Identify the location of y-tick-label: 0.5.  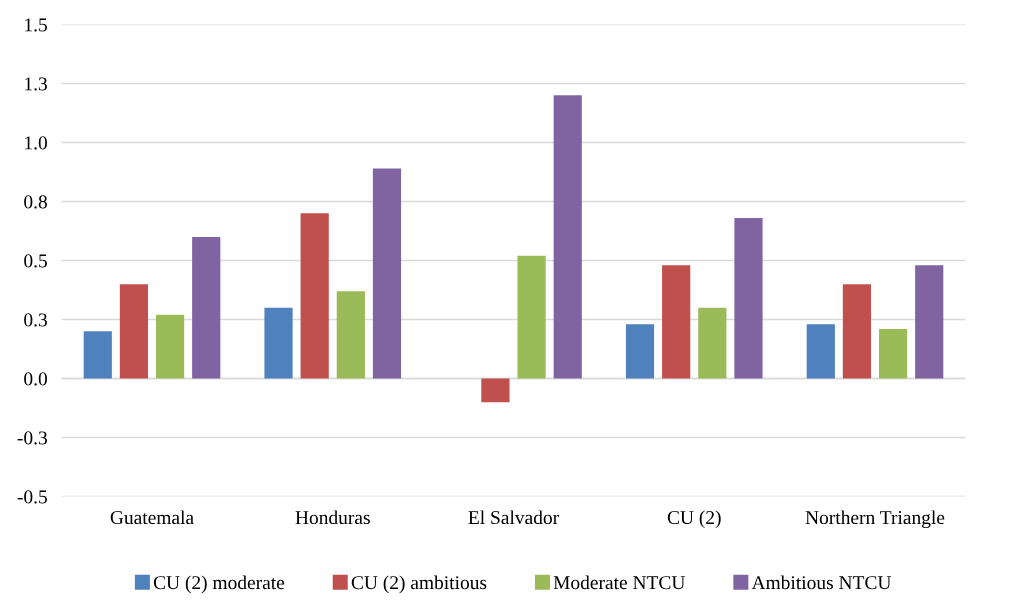
(35, 261).